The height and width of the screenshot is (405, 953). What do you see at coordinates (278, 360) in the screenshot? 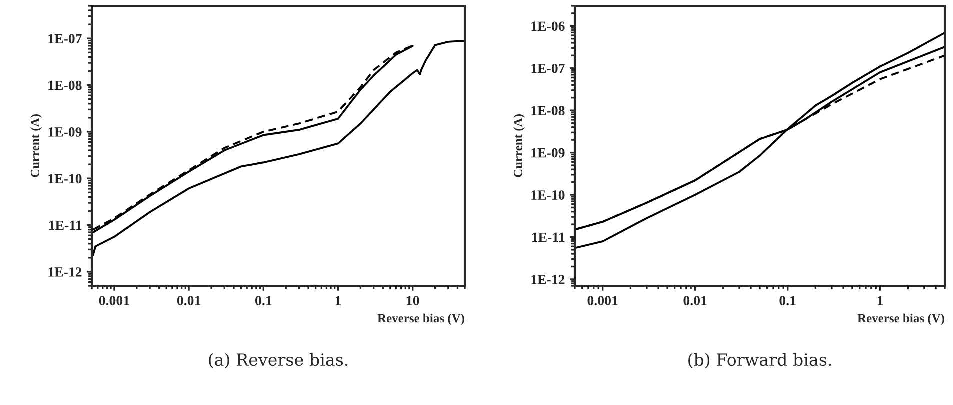
I see `text: (a) Reverse bias.` at bounding box center [278, 360].